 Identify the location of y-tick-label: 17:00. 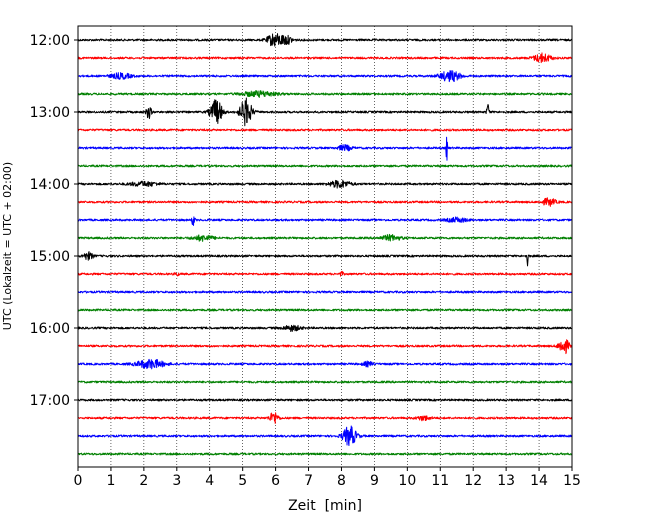
(50, 401).